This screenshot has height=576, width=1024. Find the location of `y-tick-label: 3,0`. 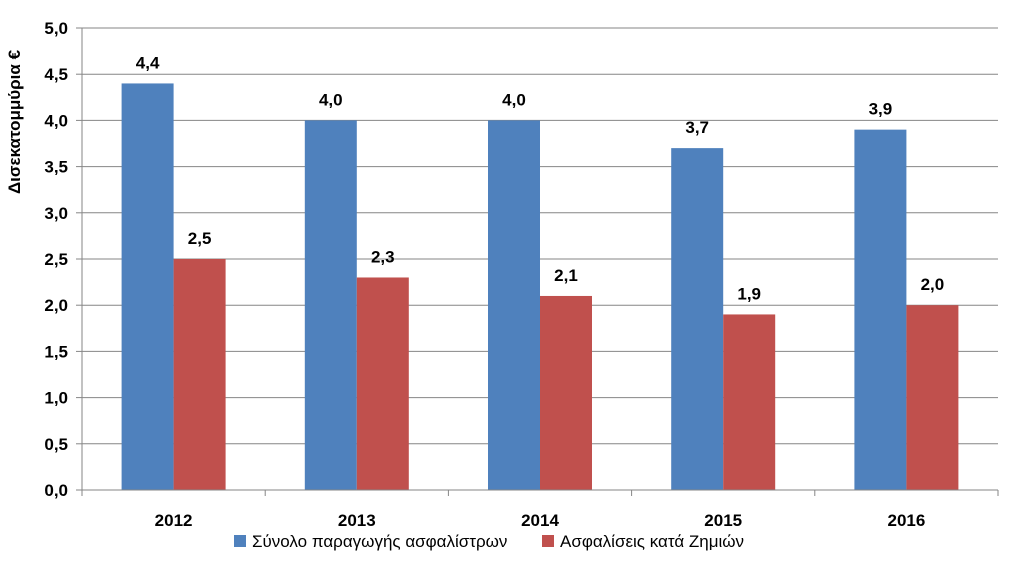

y-tick-label: 3,0 is located at coordinates (56, 213).